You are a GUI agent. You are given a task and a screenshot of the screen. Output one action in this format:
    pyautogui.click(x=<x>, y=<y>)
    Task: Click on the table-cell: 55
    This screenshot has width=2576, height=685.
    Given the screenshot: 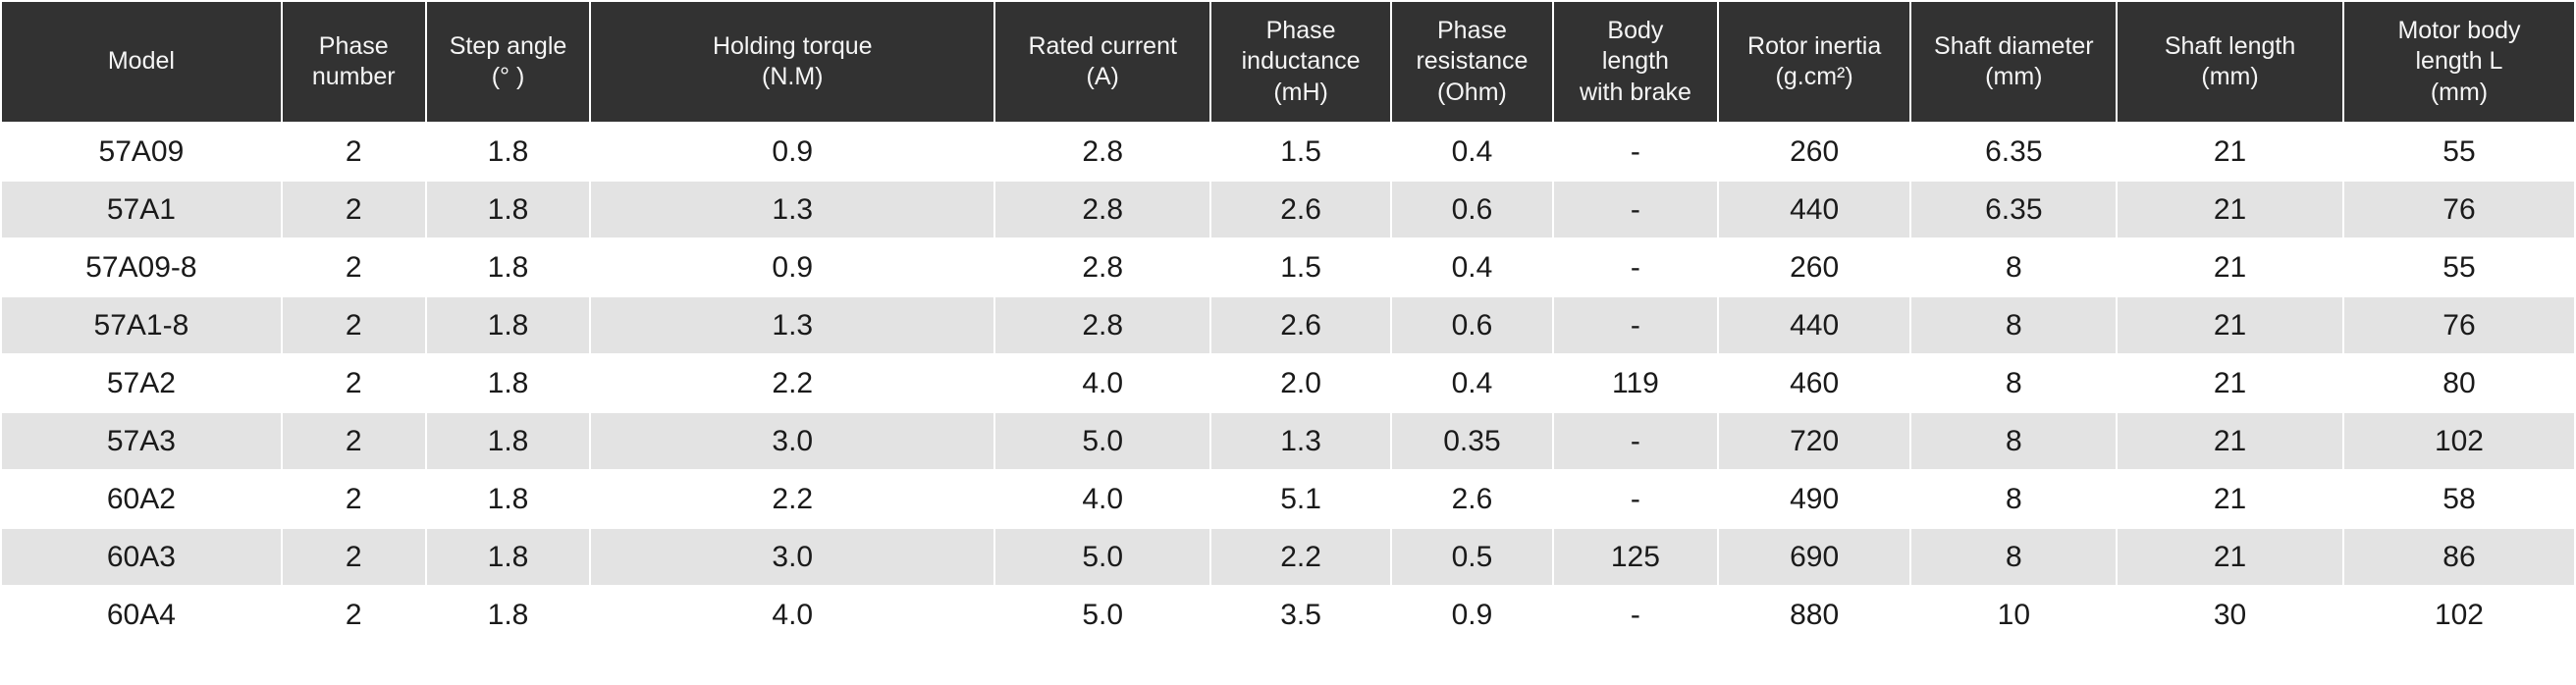 What is the action you would take?
    pyautogui.click(x=2458, y=152)
    